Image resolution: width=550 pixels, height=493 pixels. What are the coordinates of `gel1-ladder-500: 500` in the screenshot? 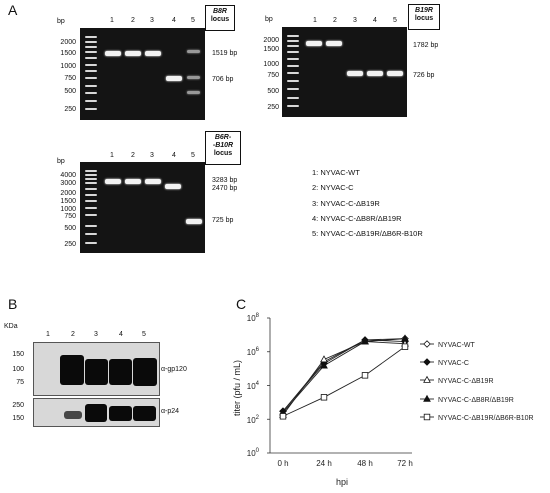 It's located at (70, 91).